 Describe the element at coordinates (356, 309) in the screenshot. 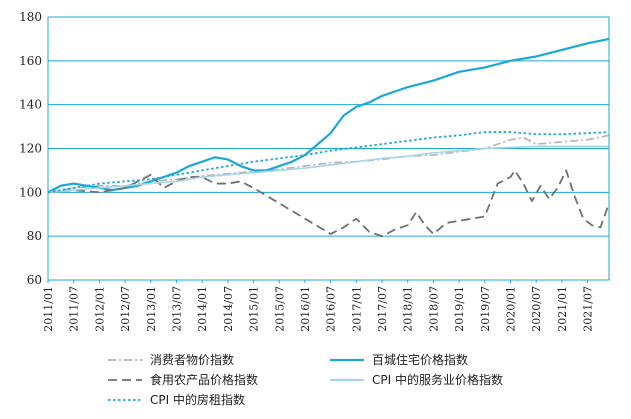

I see `x-tick-label: 2017/01` at that location.